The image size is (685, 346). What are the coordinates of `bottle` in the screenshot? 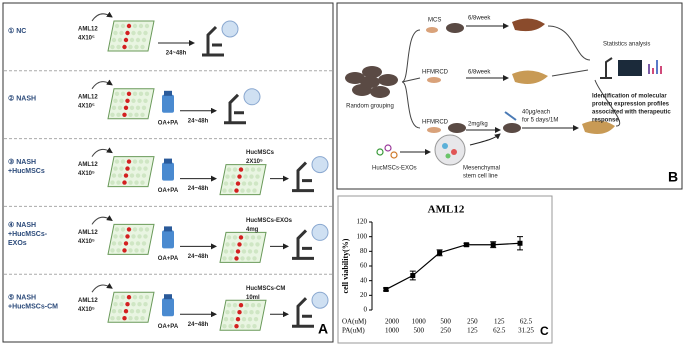 It's located at (168, 307).